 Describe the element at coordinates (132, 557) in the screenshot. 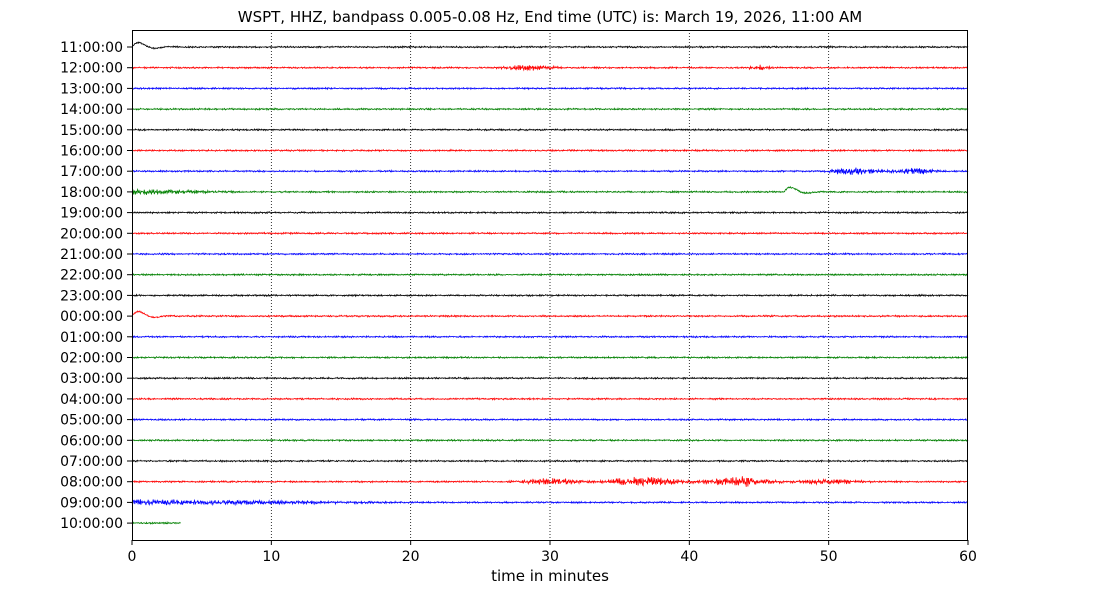

I see `x-tick-label: 0` at that location.